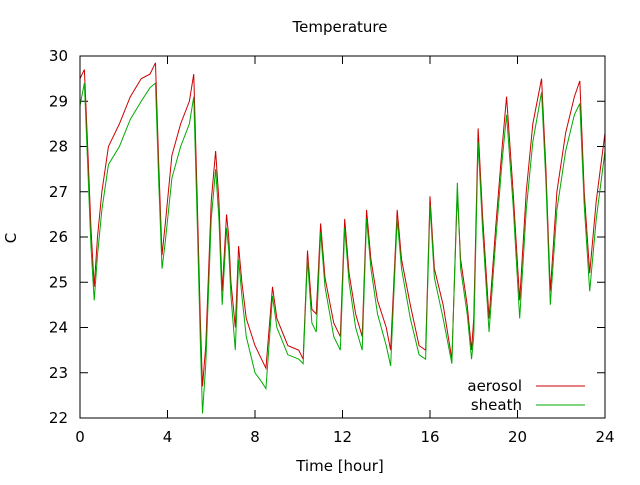 The width and height of the screenshot is (640, 485). What do you see at coordinates (496, 405) in the screenshot?
I see `legend-label-sheath: sheath` at bounding box center [496, 405].